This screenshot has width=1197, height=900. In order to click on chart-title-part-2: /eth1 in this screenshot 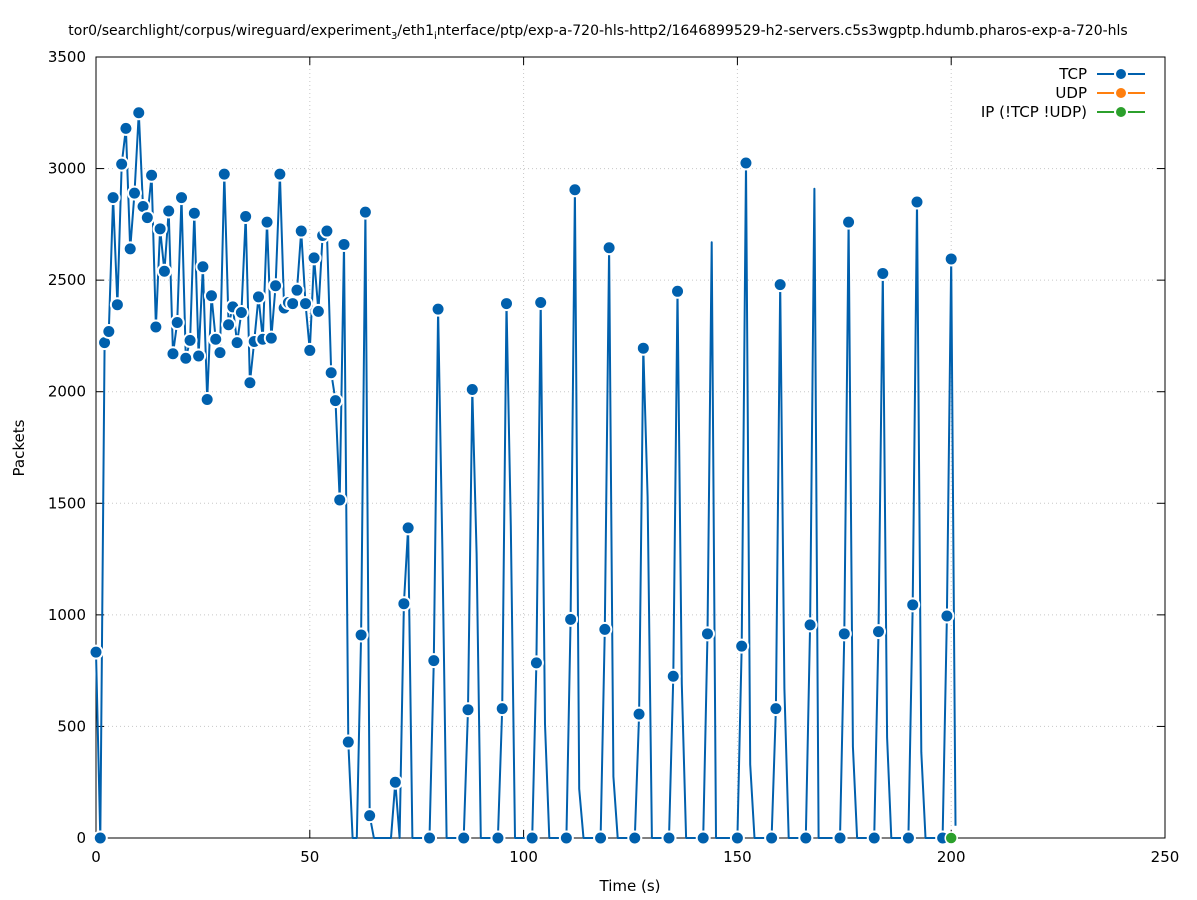, I will do `click(415, 31)`.